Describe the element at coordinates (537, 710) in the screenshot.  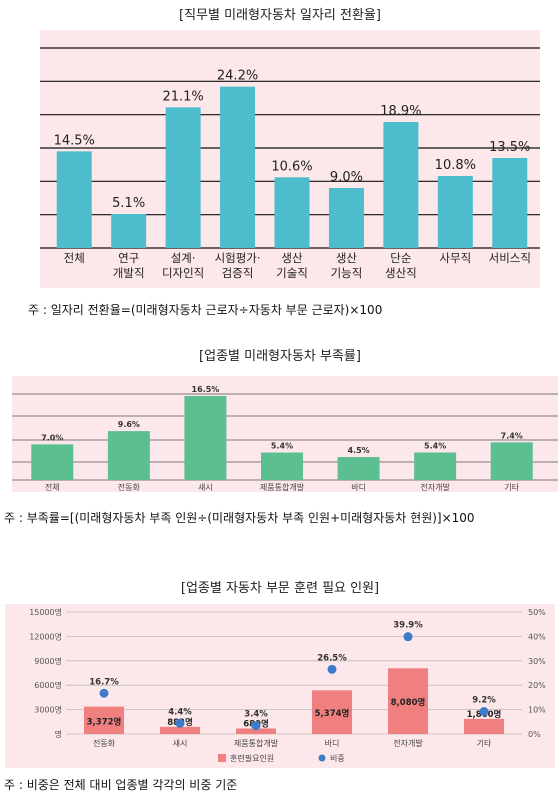
I see `chart3-y2-tick: 10%` at that location.